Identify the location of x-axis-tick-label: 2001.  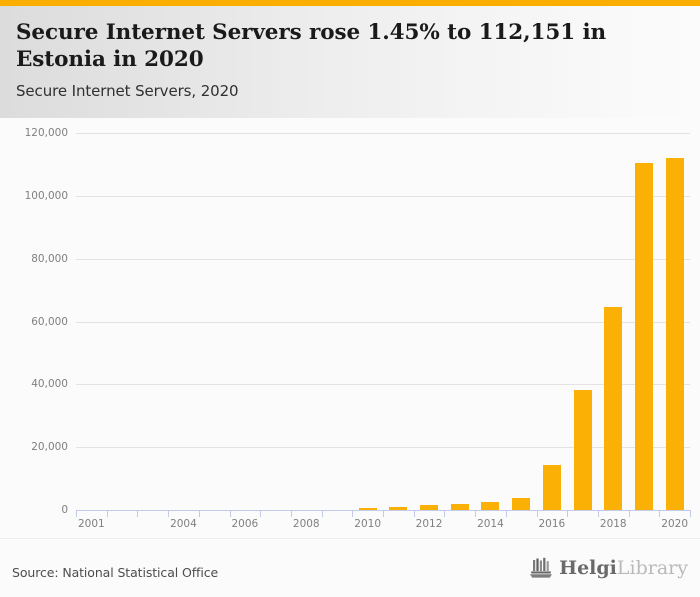
(91, 524).